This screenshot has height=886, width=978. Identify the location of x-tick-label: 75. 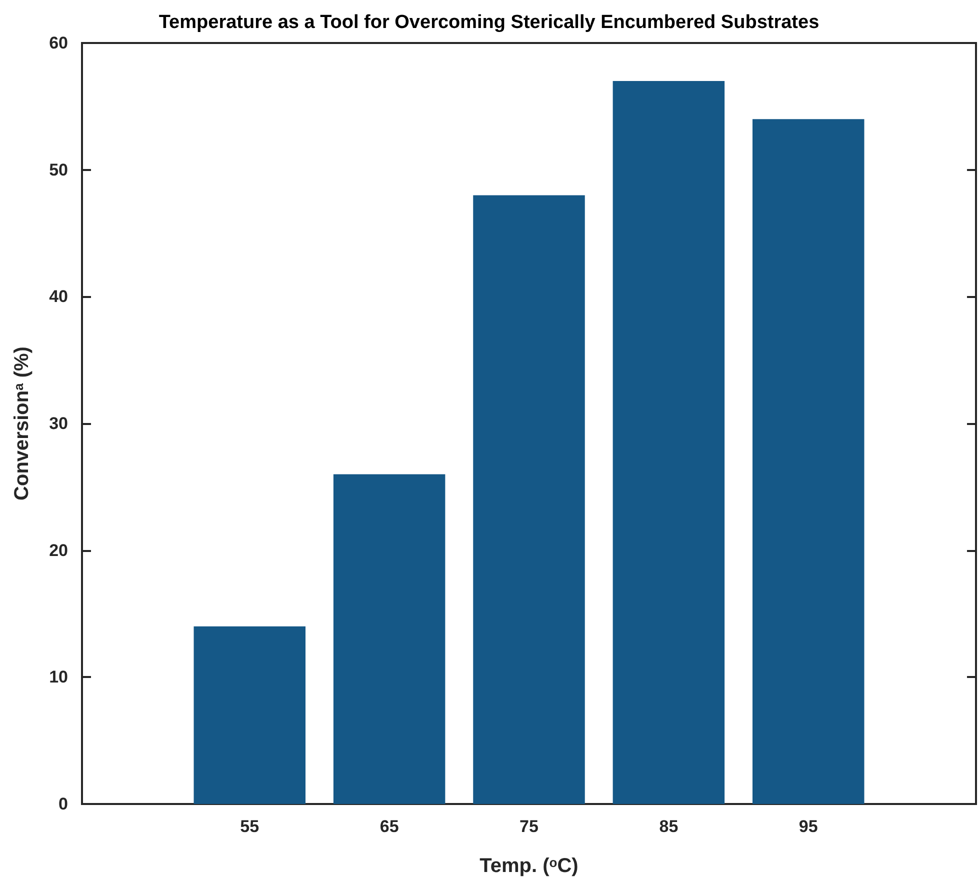
(529, 826).